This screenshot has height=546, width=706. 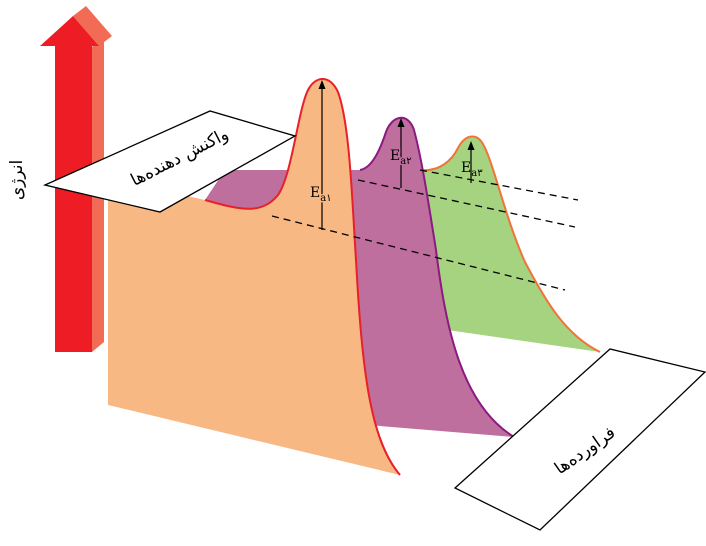 I want to click on ea-label-1-main: E, so click(x=315, y=193).